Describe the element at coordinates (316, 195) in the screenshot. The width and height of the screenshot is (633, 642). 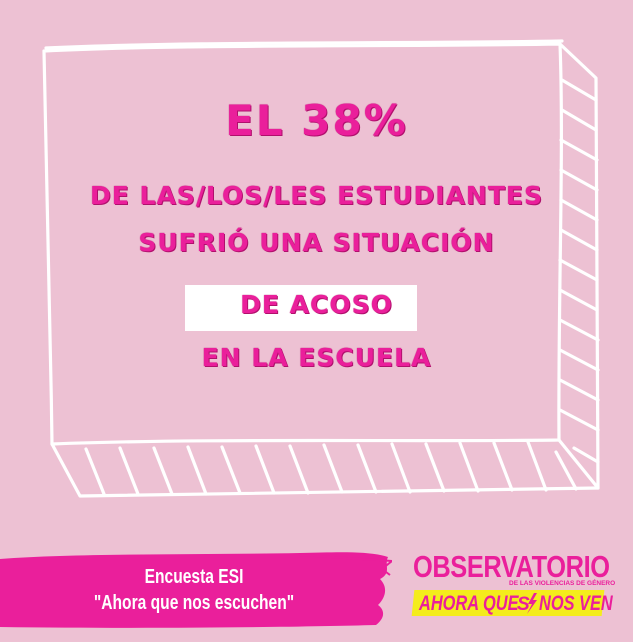
I see `headline-students: DE LAS/LOS/LES ESTUDIANTES` at that location.